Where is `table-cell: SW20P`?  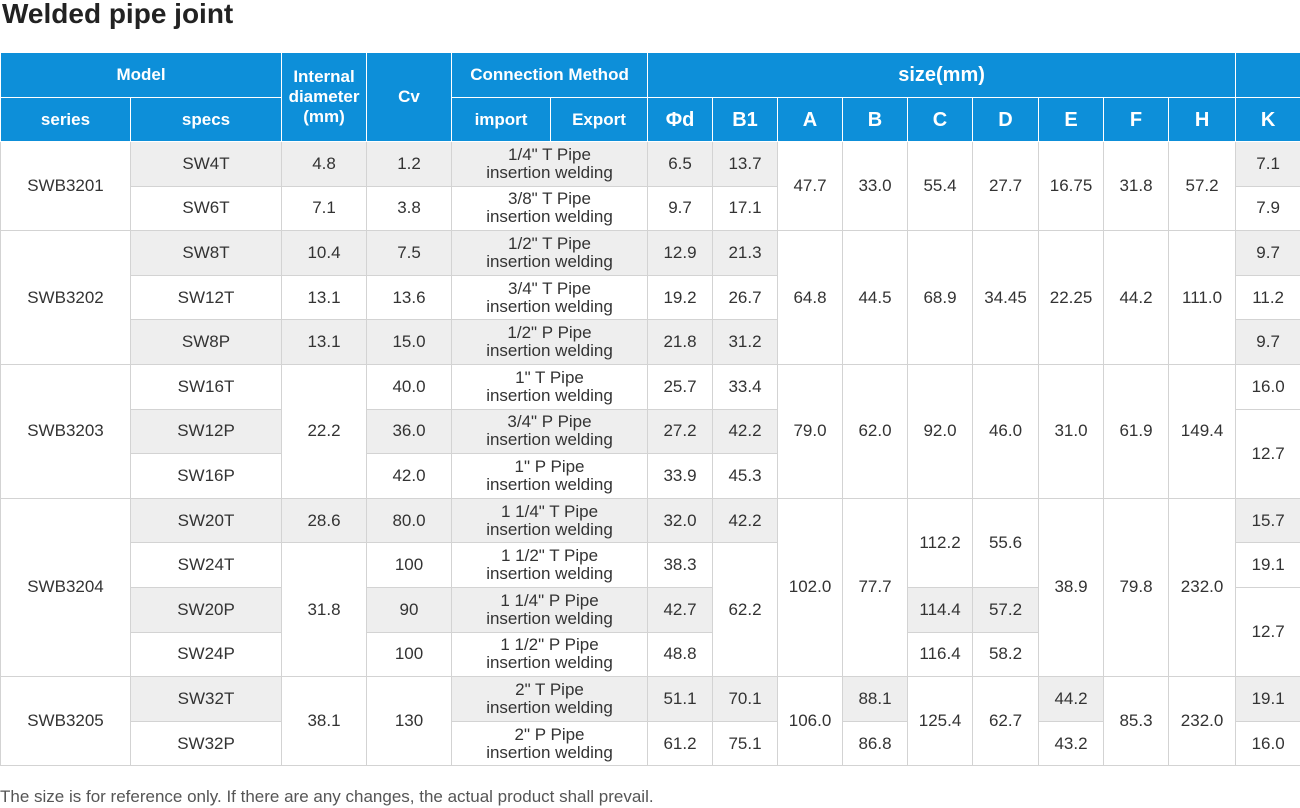 table-cell: SW20P is located at coordinates (206, 609).